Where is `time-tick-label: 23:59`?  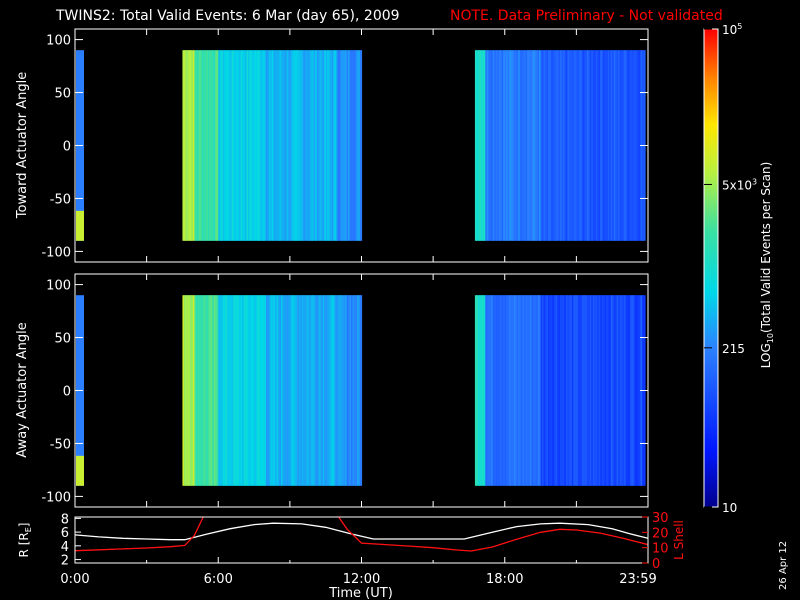 time-tick-label: 23:59 is located at coordinates (637, 579).